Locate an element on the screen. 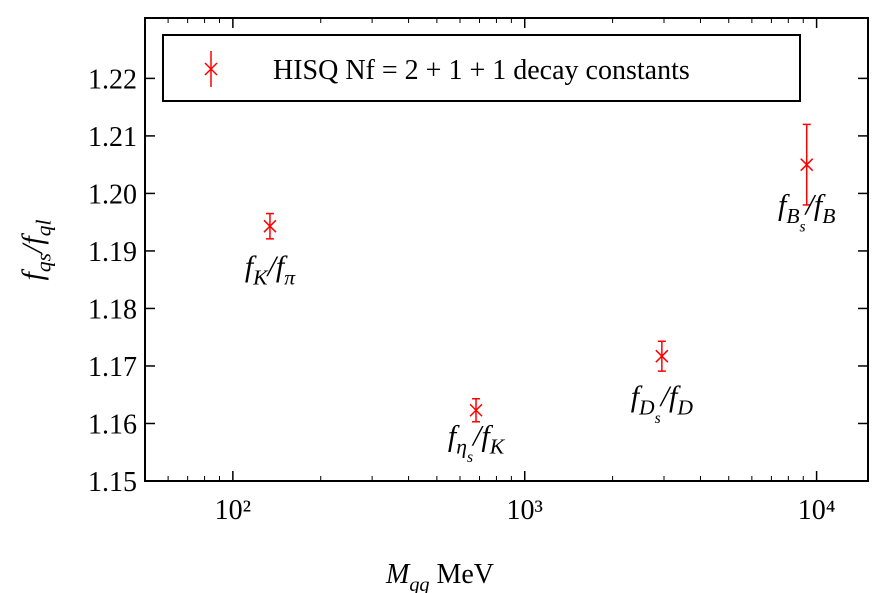 The width and height of the screenshot is (890, 593). annotation: fηs/fK is located at coordinates (477, 442).